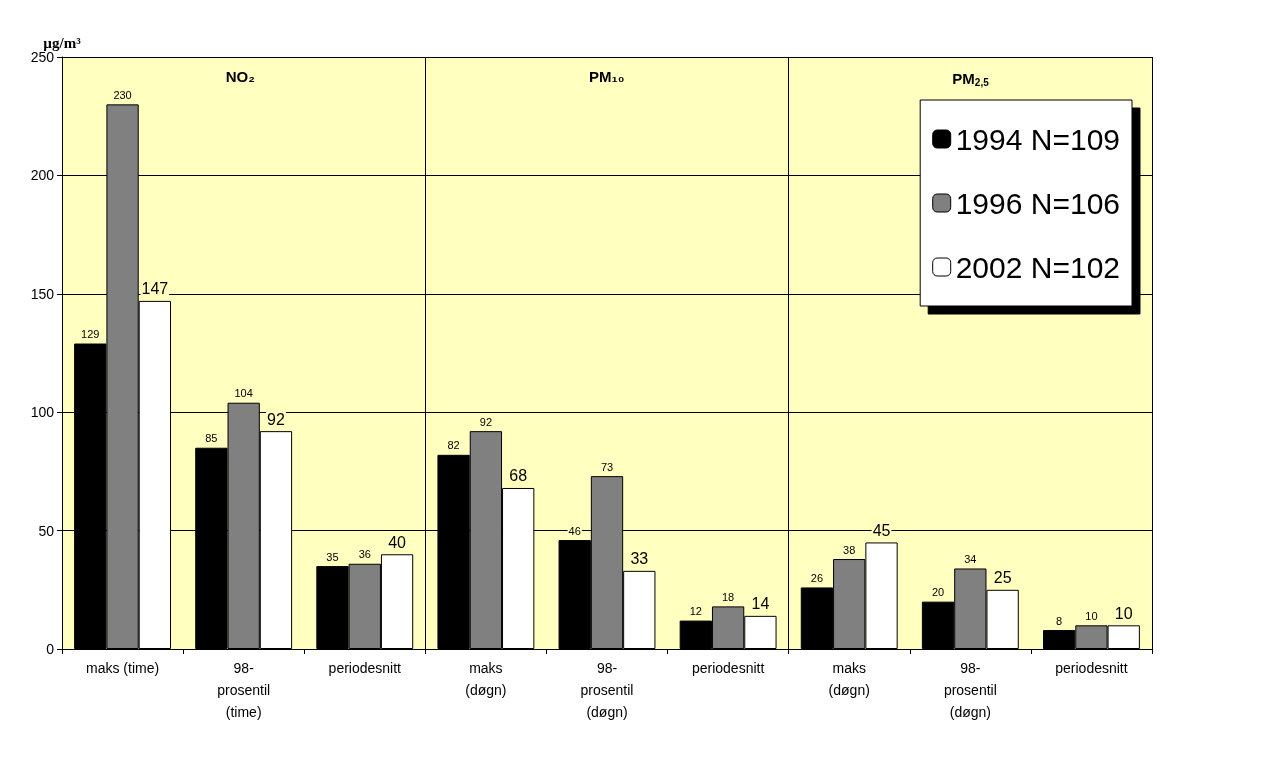 The image size is (1262, 769). What do you see at coordinates (243, 393) in the screenshot?
I see `data-label: 104` at bounding box center [243, 393].